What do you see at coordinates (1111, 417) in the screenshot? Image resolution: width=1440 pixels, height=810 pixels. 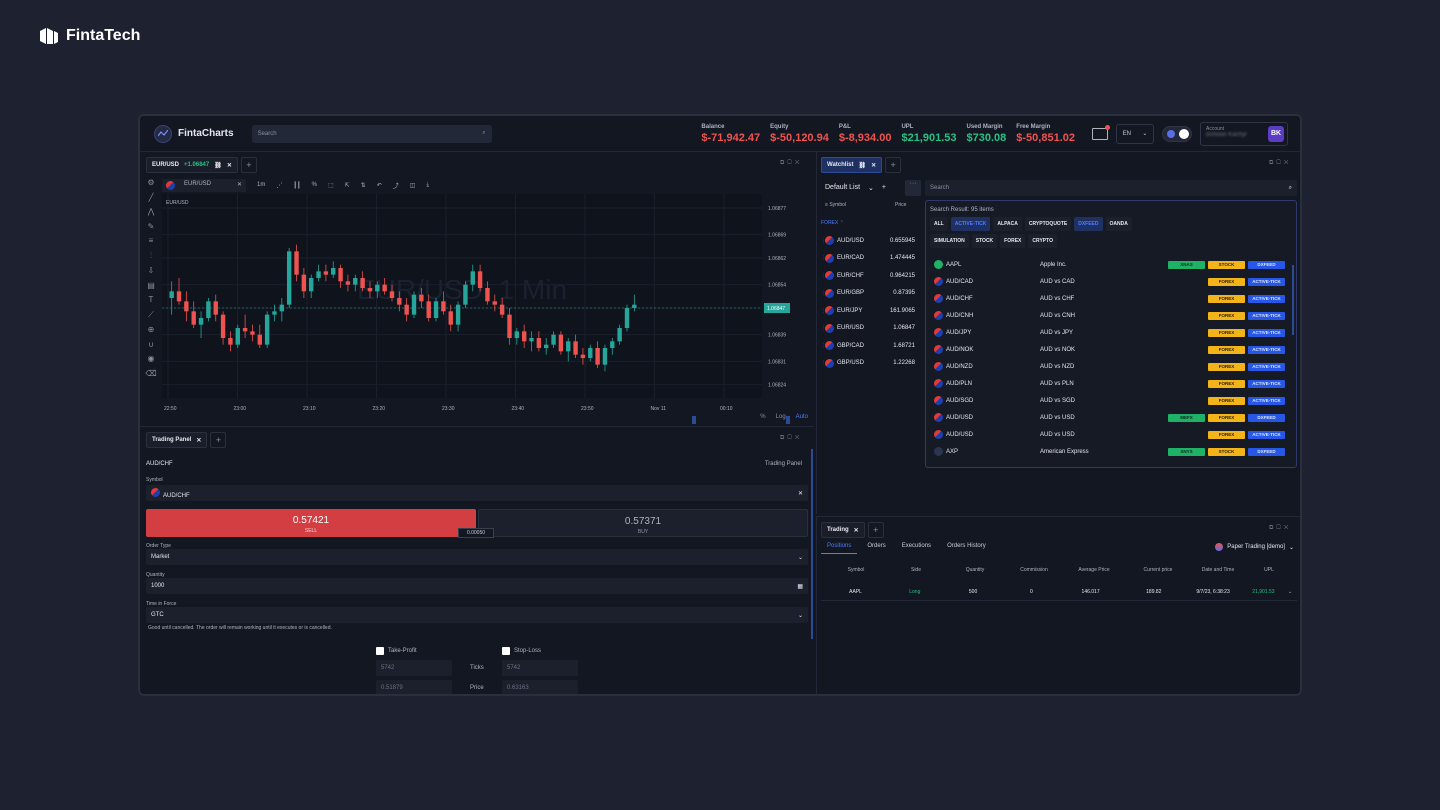 I see `search-result-row: AUD/USD AUD vs USD MEFX FOREX DXFEED` at bounding box center [1111, 417].